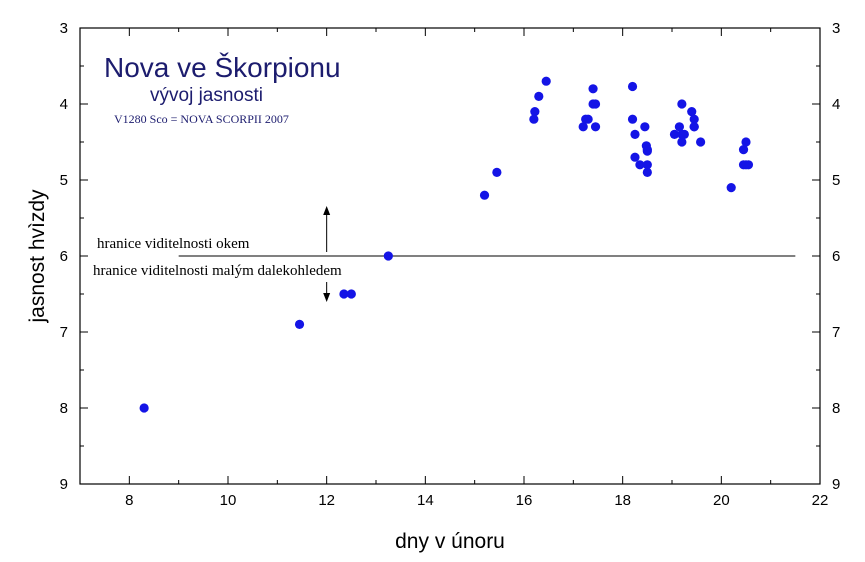  I want to click on visibility-arrows, so click(327, 254).